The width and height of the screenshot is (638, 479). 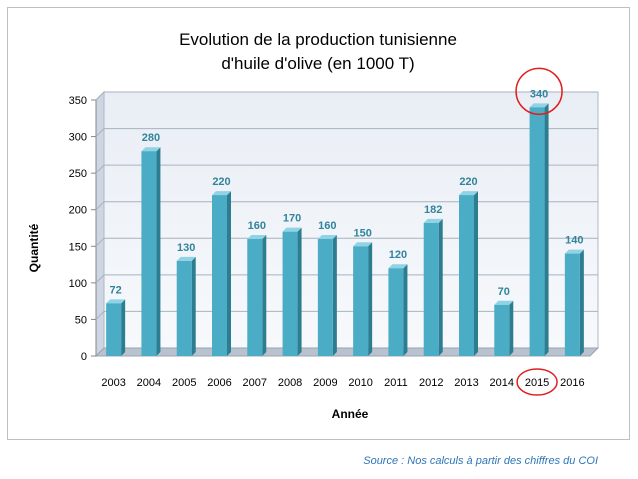 I want to click on bar-2004: 280, so click(x=151, y=244).